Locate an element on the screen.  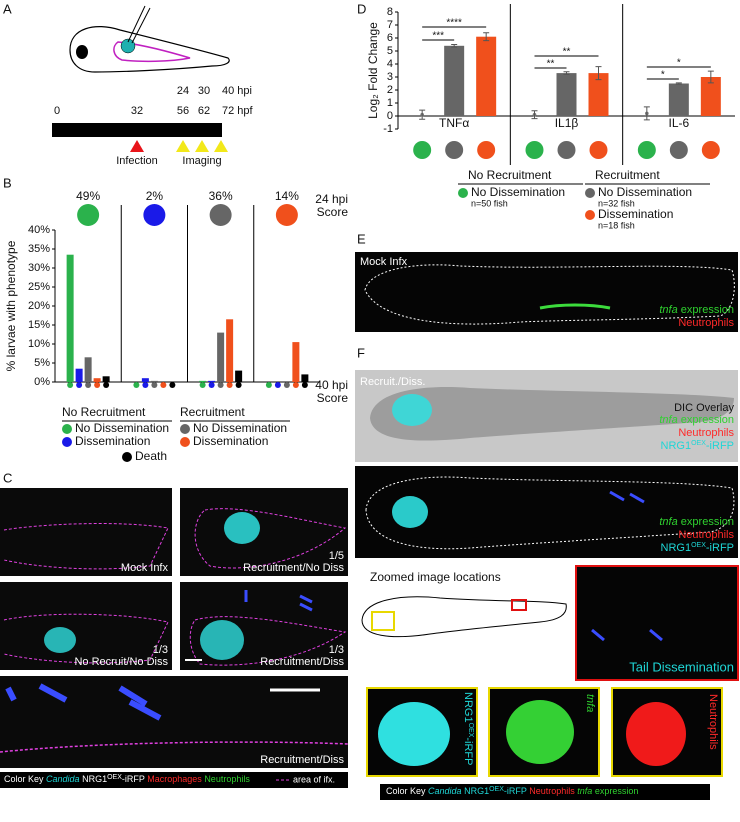
key-tnfa: tnfa is located at coordinates (584, 791).